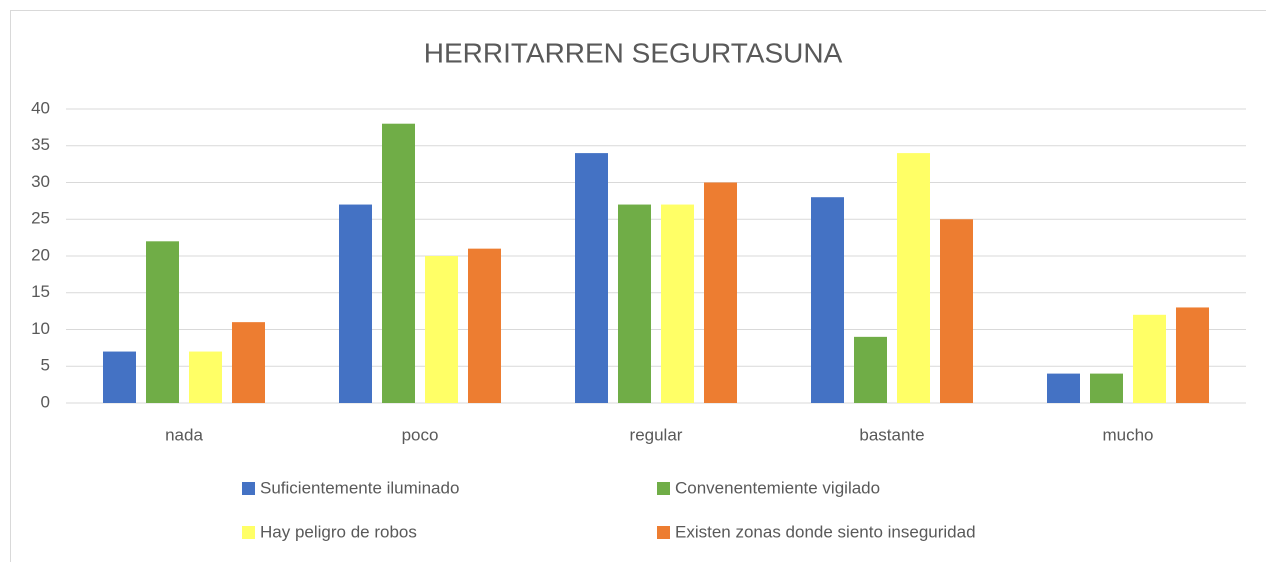 The image size is (1266, 562). Describe the element at coordinates (40, 218) in the screenshot. I see `y-tick-label: 25` at that location.